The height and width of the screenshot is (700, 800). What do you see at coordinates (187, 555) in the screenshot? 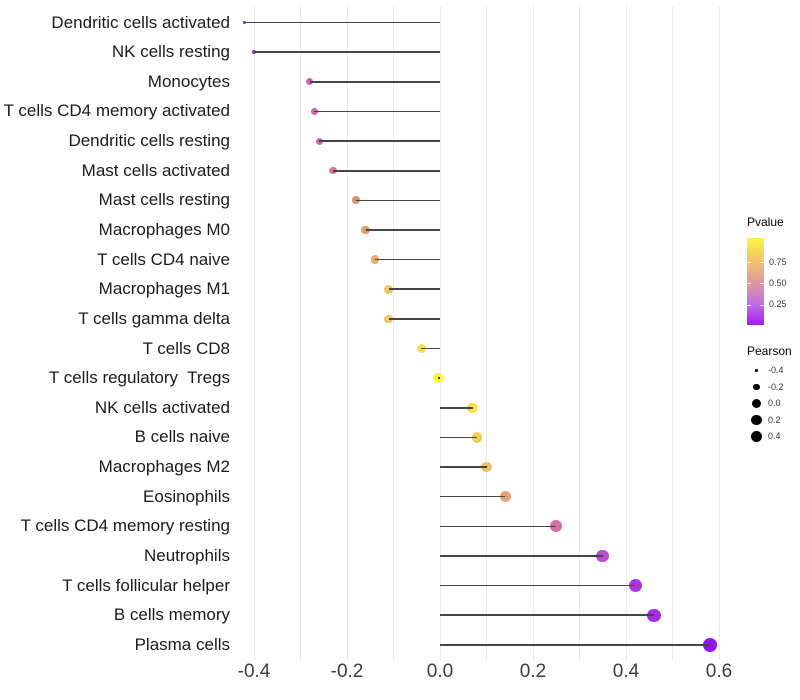
I see `y-axis-label: Neutrophils` at bounding box center [187, 555].